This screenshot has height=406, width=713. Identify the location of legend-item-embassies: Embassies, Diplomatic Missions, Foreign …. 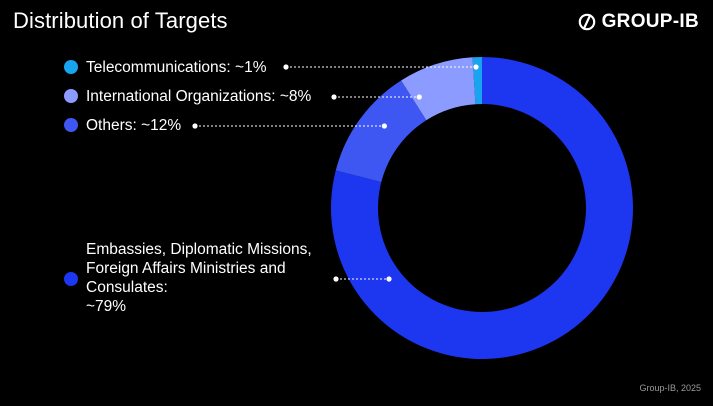
(188, 278).